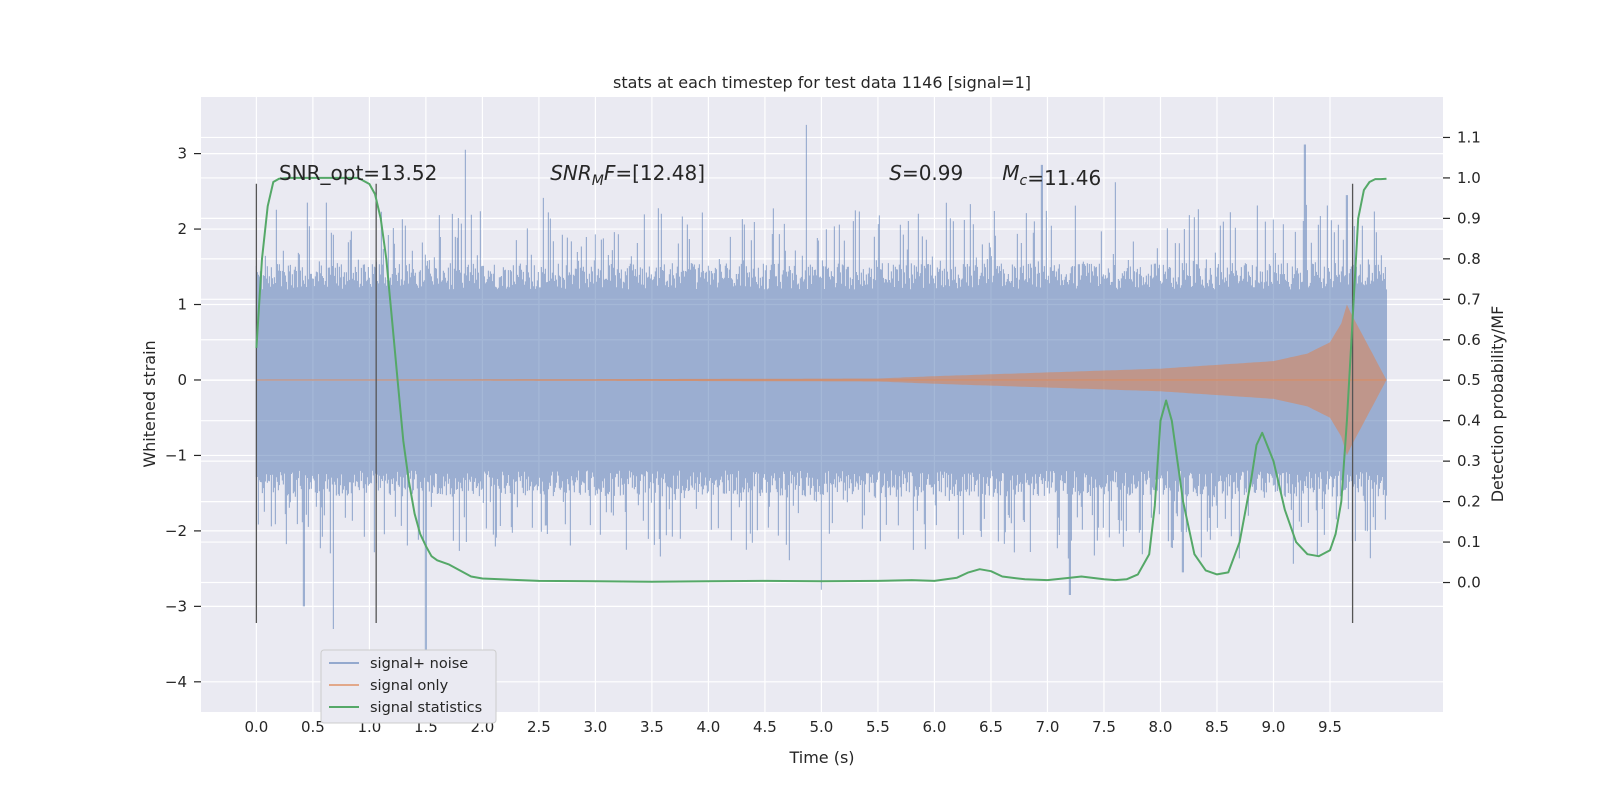 This screenshot has width=1600, height=800. I want to click on x-tick-label-4-5: 4.5, so click(765, 727).